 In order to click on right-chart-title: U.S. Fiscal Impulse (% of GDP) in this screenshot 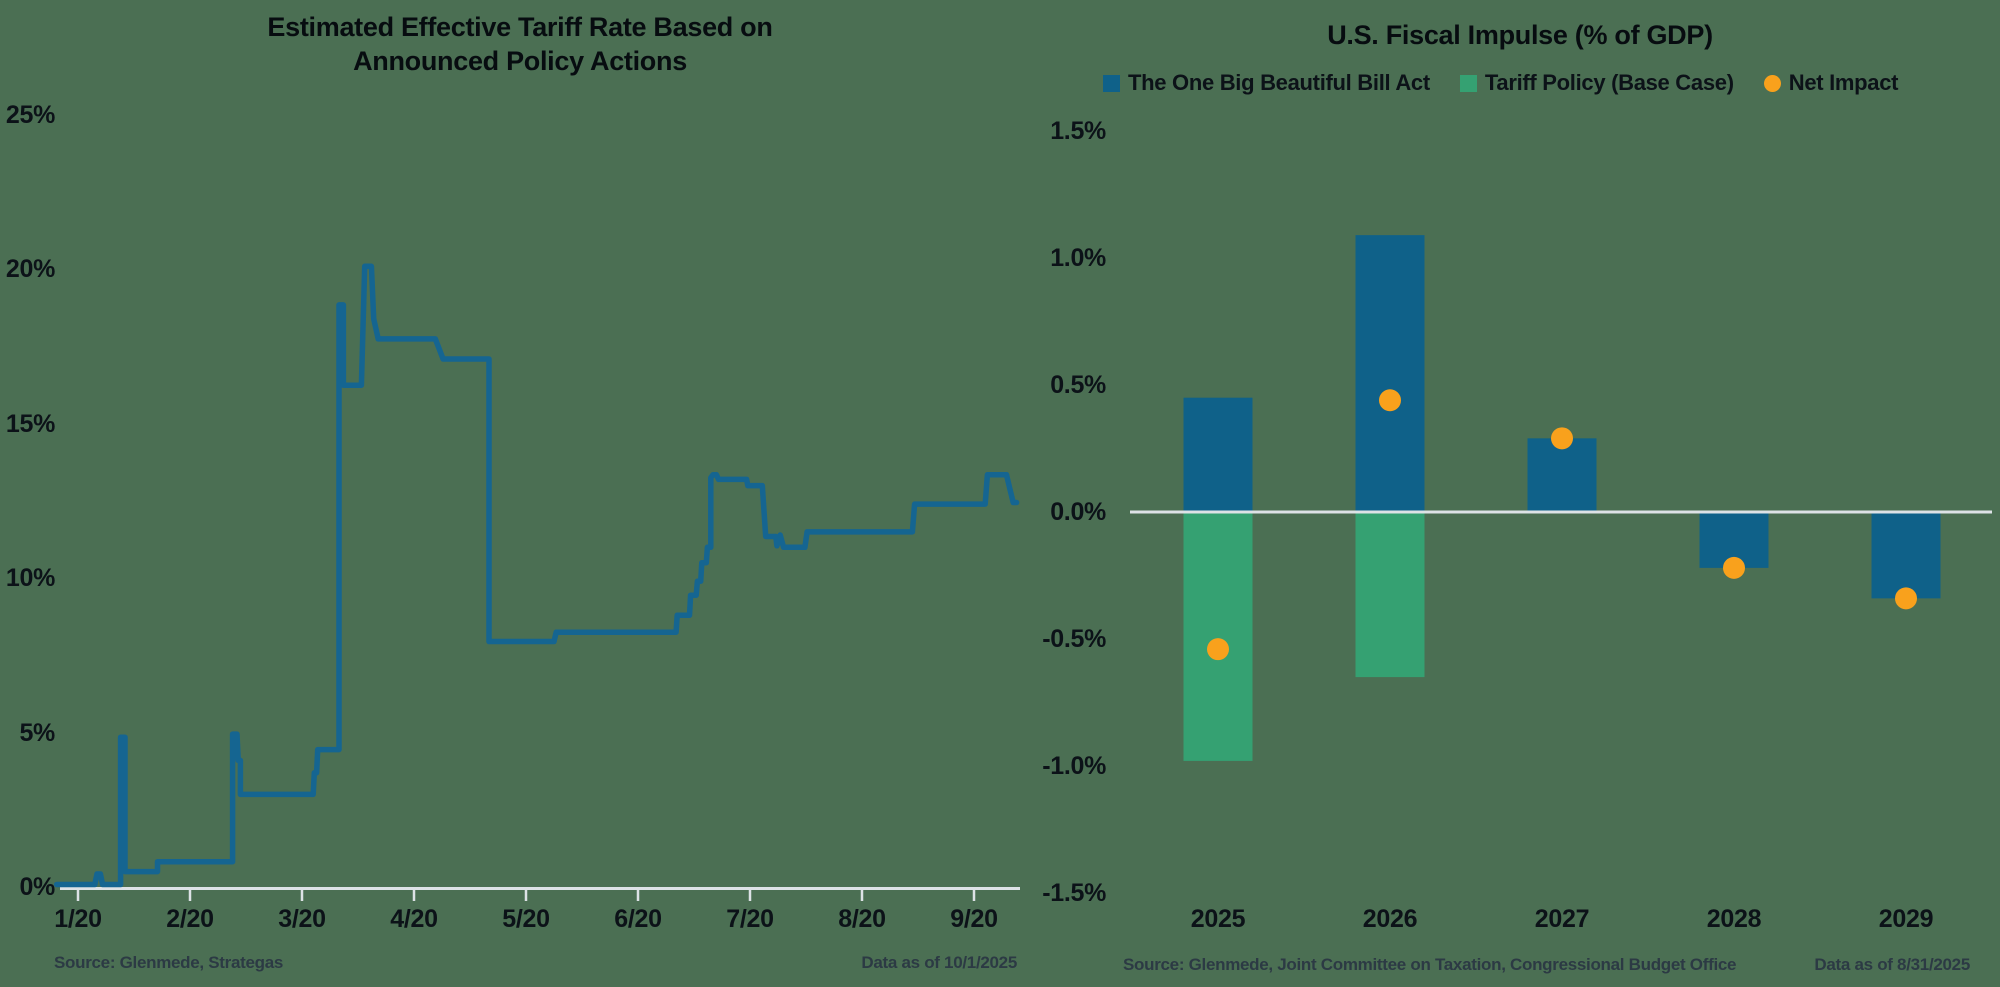, I will do `click(1520, 35)`.